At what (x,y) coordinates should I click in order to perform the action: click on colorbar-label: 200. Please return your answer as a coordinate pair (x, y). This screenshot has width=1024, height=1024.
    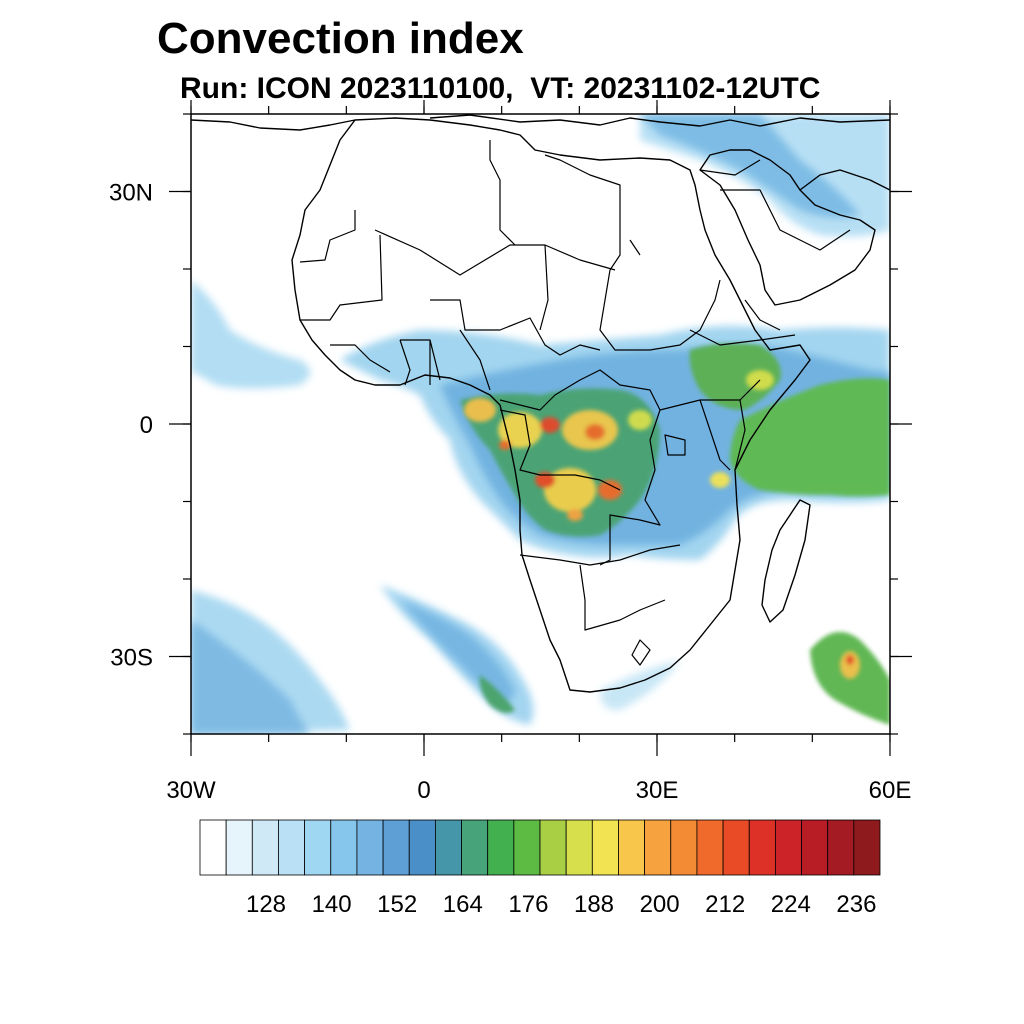
    Looking at the image, I should click on (660, 904).